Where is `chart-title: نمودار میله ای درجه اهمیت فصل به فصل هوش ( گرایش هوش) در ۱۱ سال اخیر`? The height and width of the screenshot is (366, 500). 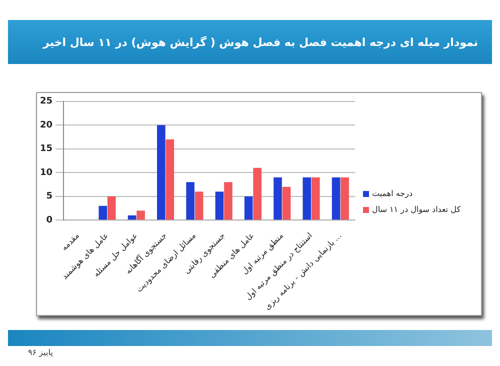 chart-title: نمودار میله ای درجه اهمیت فصل به فصل هوش ( گرایش هوش) در ۱۱ سال اخیر is located at coordinates (260, 42).